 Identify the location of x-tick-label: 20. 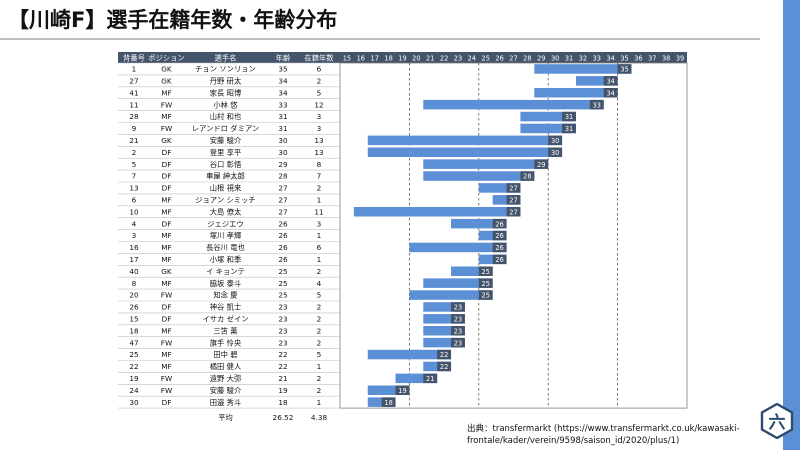
(416, 58).